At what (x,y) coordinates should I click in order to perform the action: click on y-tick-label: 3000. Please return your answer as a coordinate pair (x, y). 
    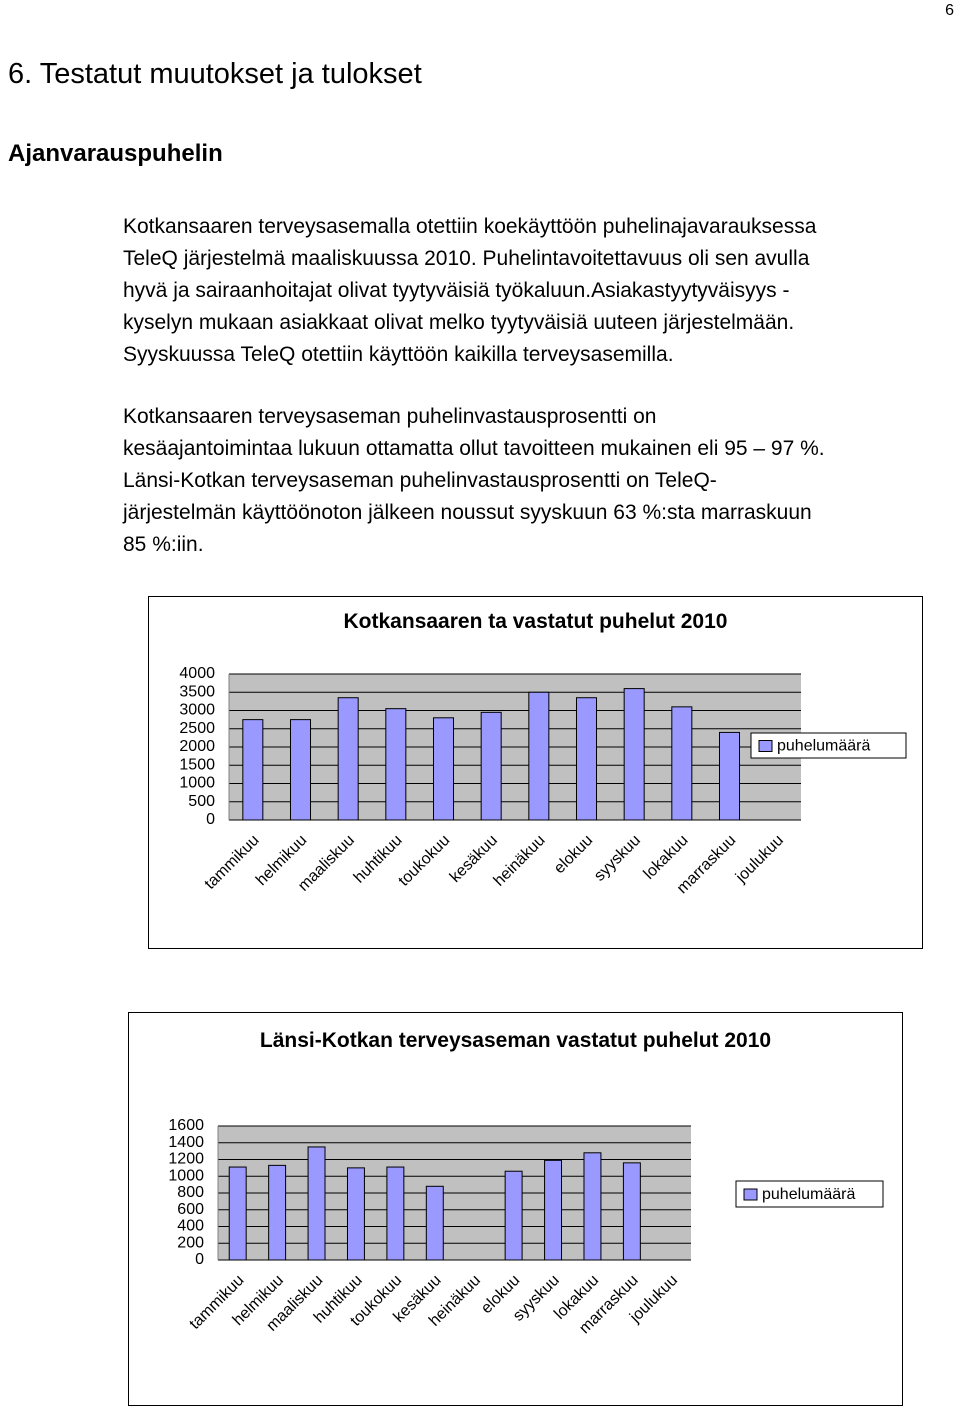
    Looking at the image, I should click on (197, 710).